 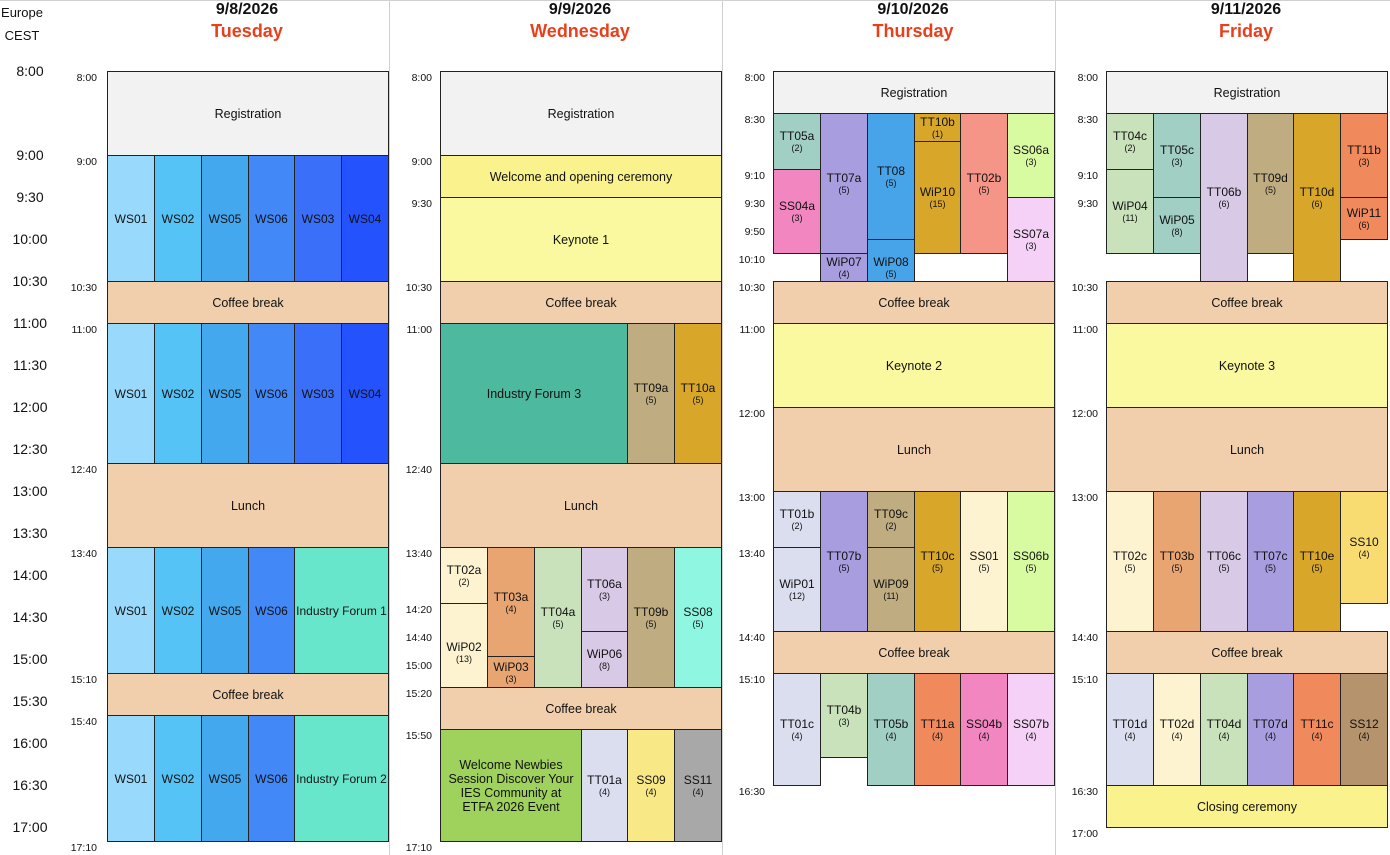 What do you see at coordinates (651, 617) in the screenshot?
I see `session-tt09b: TT09b (5)` at bounding box center [651, 617].